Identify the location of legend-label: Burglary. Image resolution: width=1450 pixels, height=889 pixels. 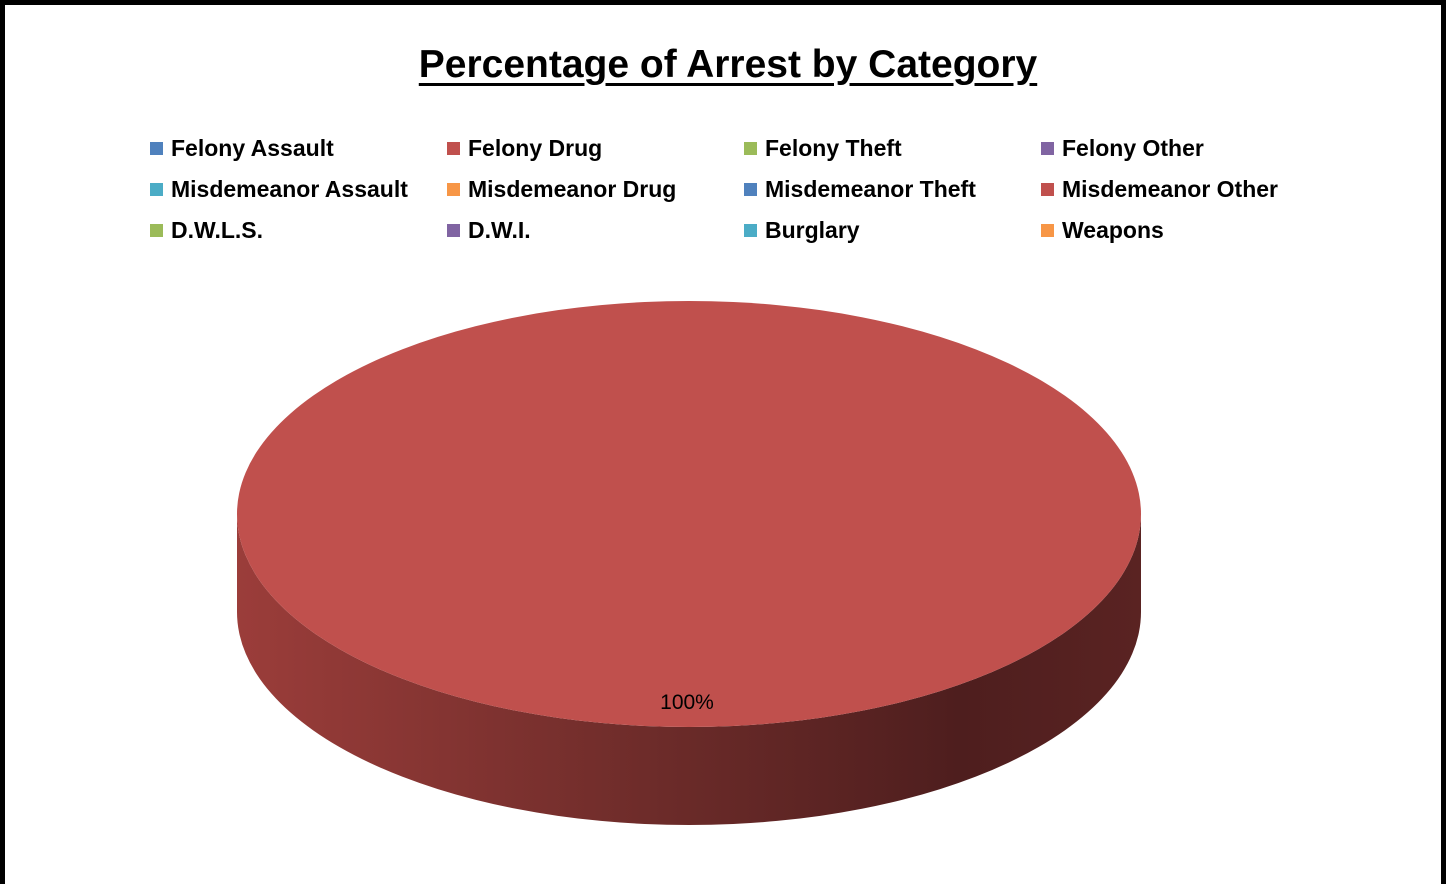
(812, 229).